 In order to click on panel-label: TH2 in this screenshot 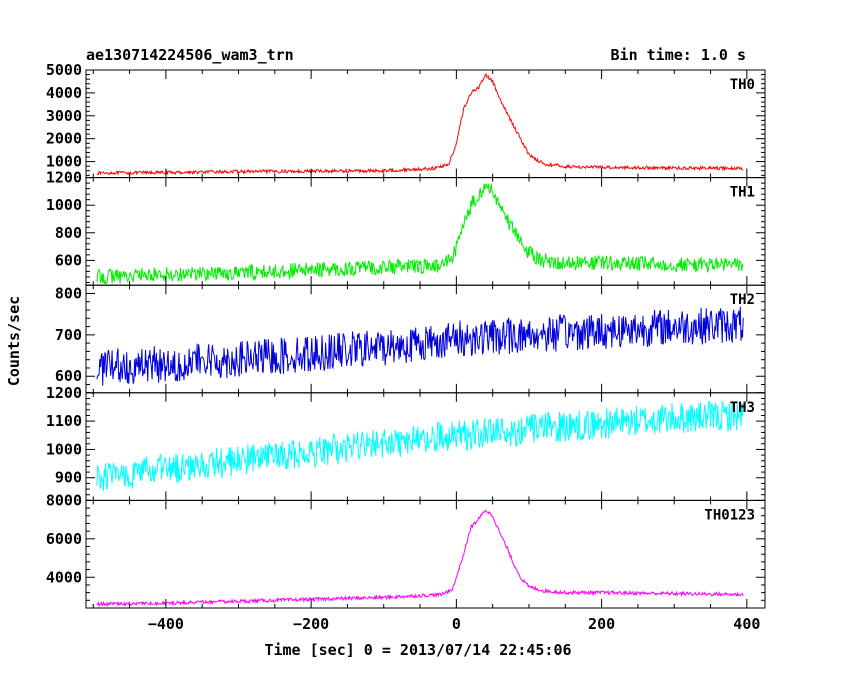, I will do `click(742, 300)`.